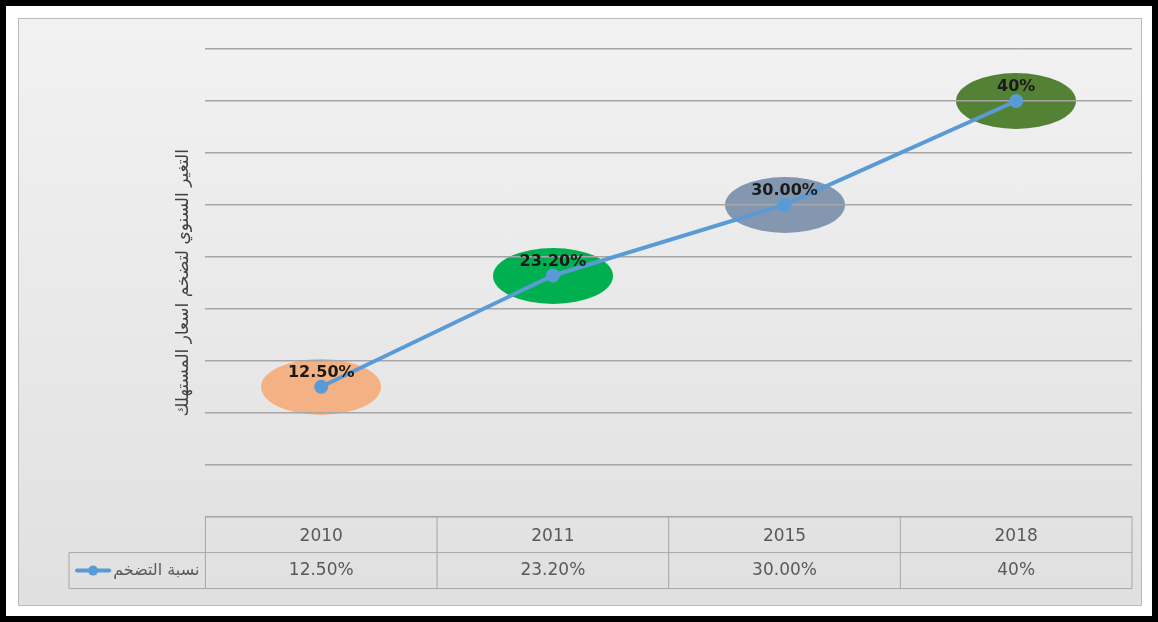 Image resolution: width=1158 pixels, height=622 pixels. Describe the element at coordinates (156, 569) in the screenshot. I see `legend-label: نسبة التضخم` at that location.